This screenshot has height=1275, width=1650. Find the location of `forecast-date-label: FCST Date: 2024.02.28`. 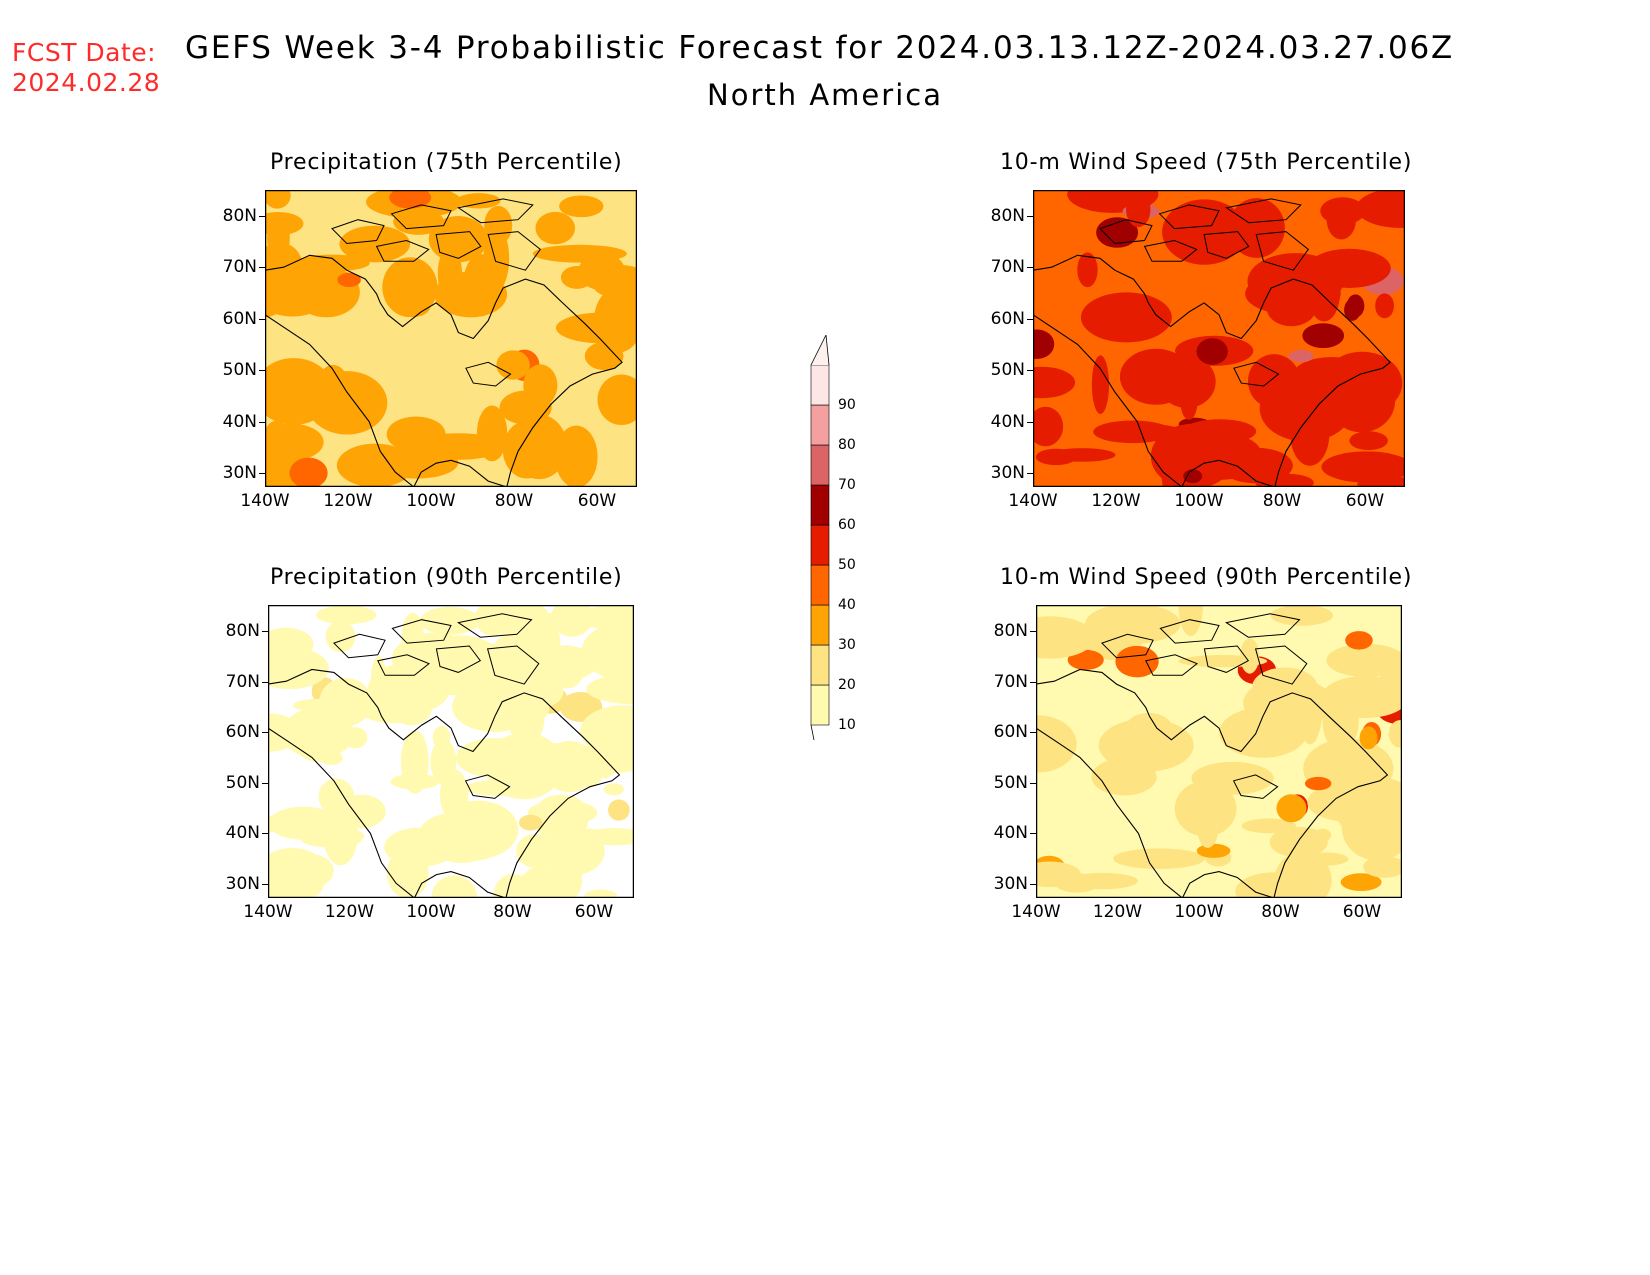

forecast-date-label: FCST Date: 2024.02.28 is located at coordinates (86, 68).